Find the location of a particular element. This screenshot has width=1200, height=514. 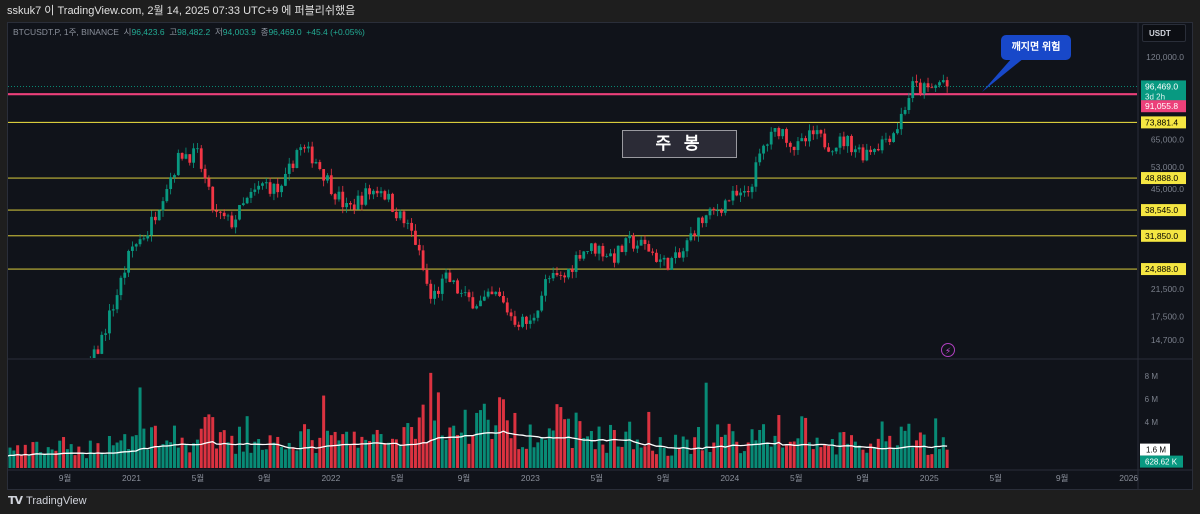

price-tick: 17,500.0 is located at coordinates (1167, 317).